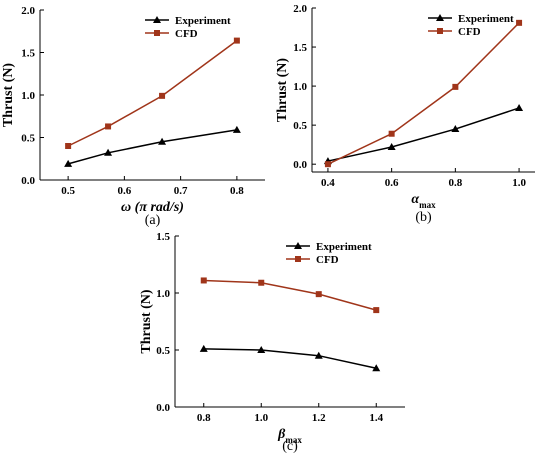 This screenshot has height=455, width=550. Describe the element at coordinates (181, 191) in the screenshot. I see `x-tick-label: 0.7` at that location.